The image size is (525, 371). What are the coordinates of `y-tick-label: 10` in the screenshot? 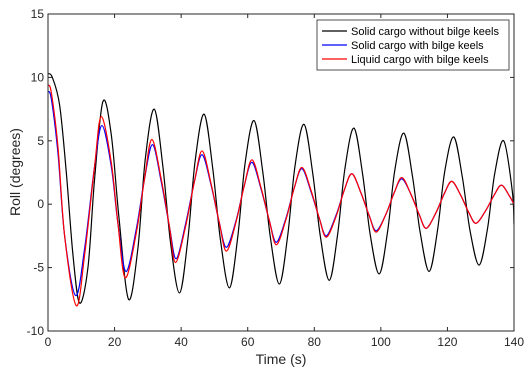 It's located at (38, 77).